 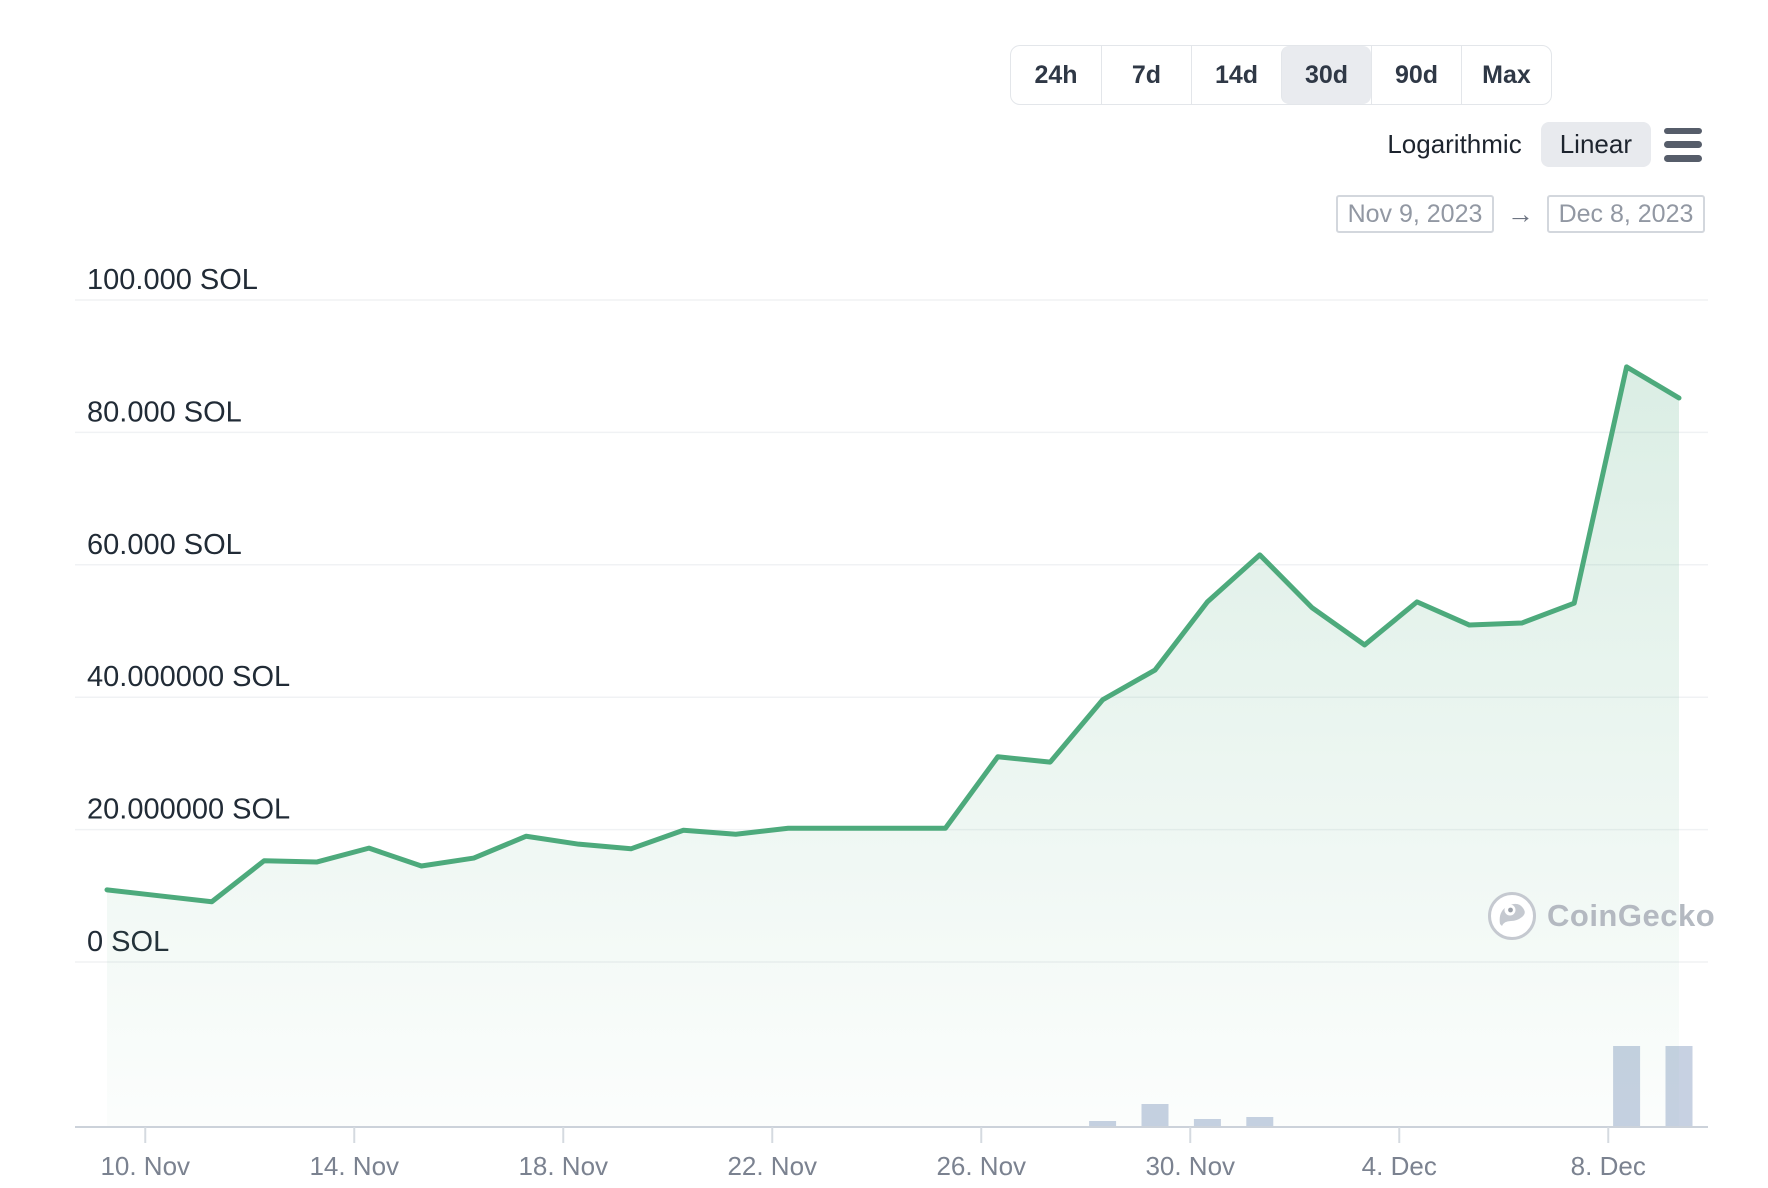 What do you see at coordinates (1399, 1166) in the screenshot?
I see `x-axis-label: 4. Dec` at bounding box center [1399, 1166].